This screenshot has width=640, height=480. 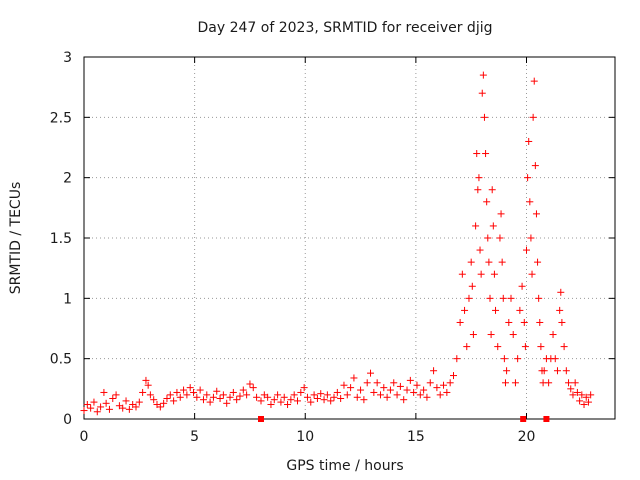 What do you see at coordinates (67, 179) in the screenshot?
I see `y-tick-label: 2` at bounding box center [67, 179].